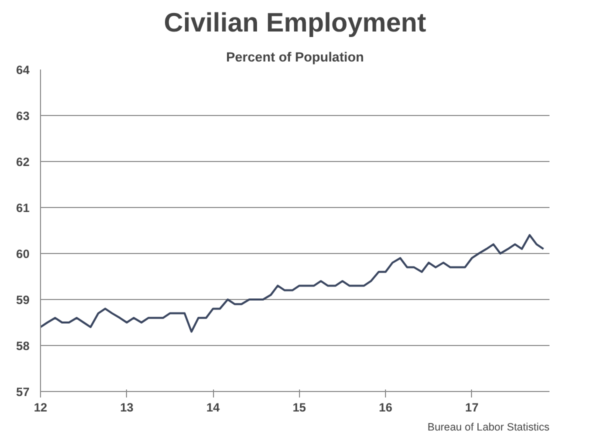 The width and height of the screenshot is (589, 438). What do you see at coordinates (488, 428) in the screenshot?
I see `text: Bureau of Labor Statistics` at bounding box center [488, 428].